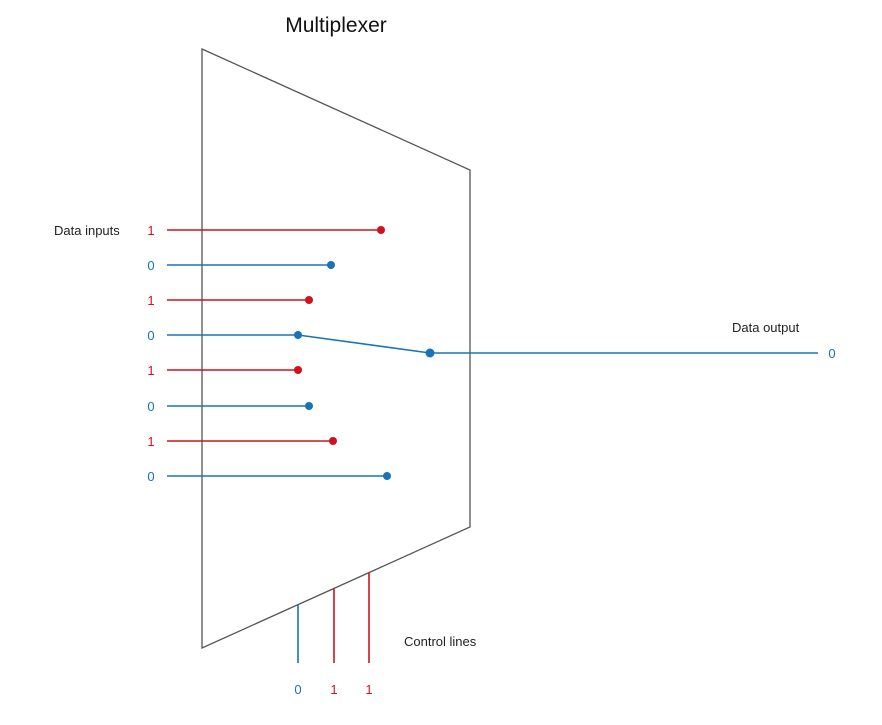  What do you see at coordinates (333, 634) in the screenshot?
I see `control-lines: 0 1 1` at bounding box center [333, 634].